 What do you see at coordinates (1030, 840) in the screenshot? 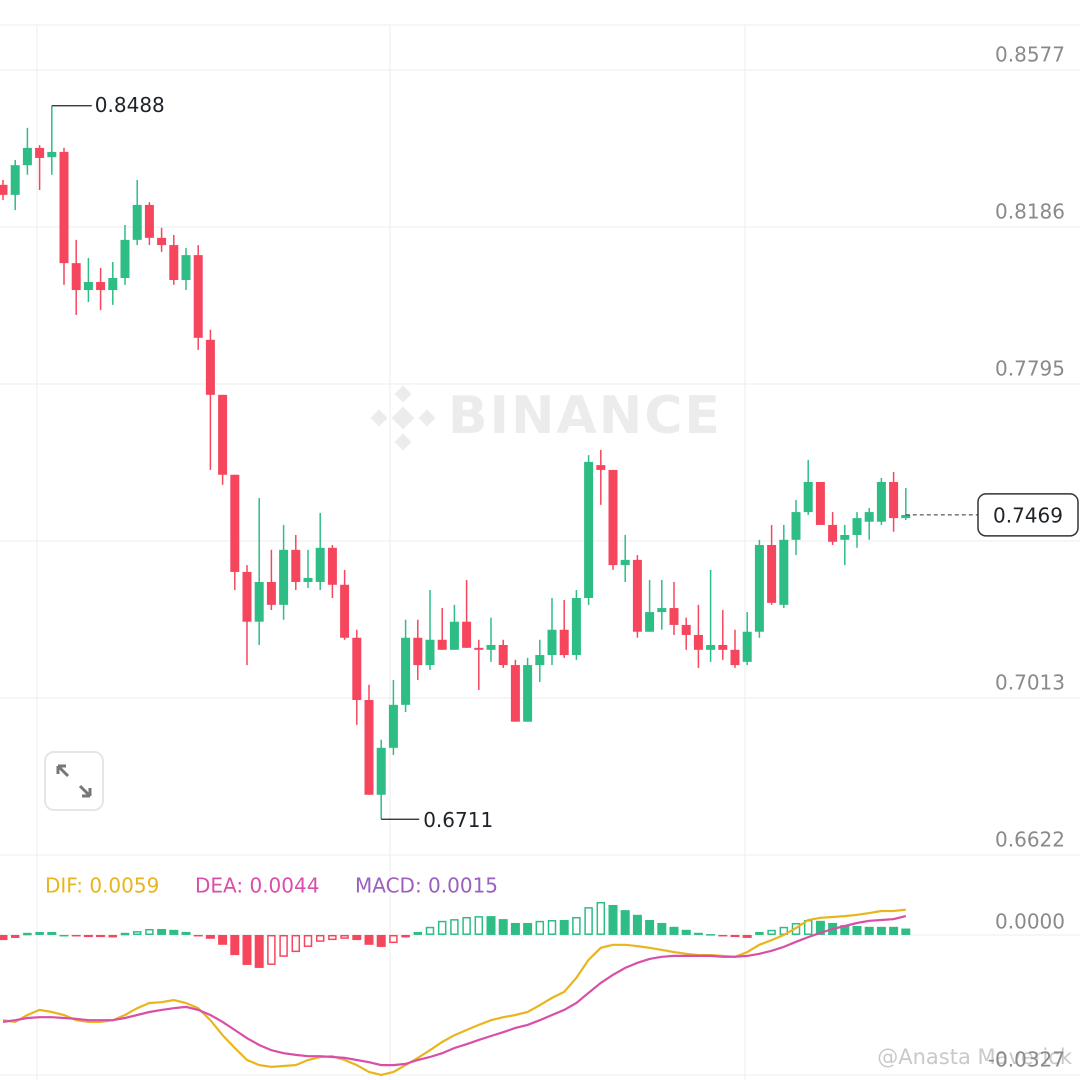
I see `y-tick-label: 0.6622` at bounding box center [1030, 840].